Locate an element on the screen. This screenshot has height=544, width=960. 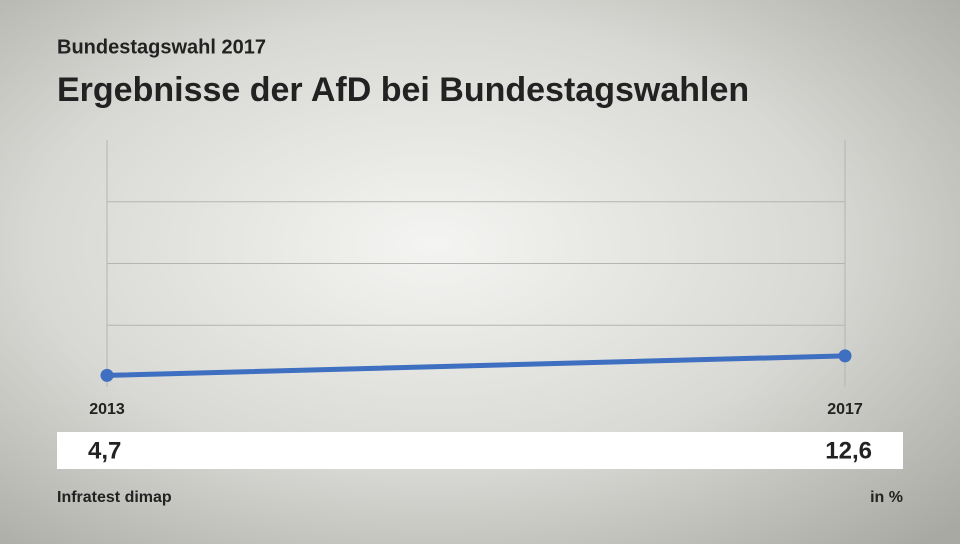
value-label: 4,7 is located at coordinates (104, 450).